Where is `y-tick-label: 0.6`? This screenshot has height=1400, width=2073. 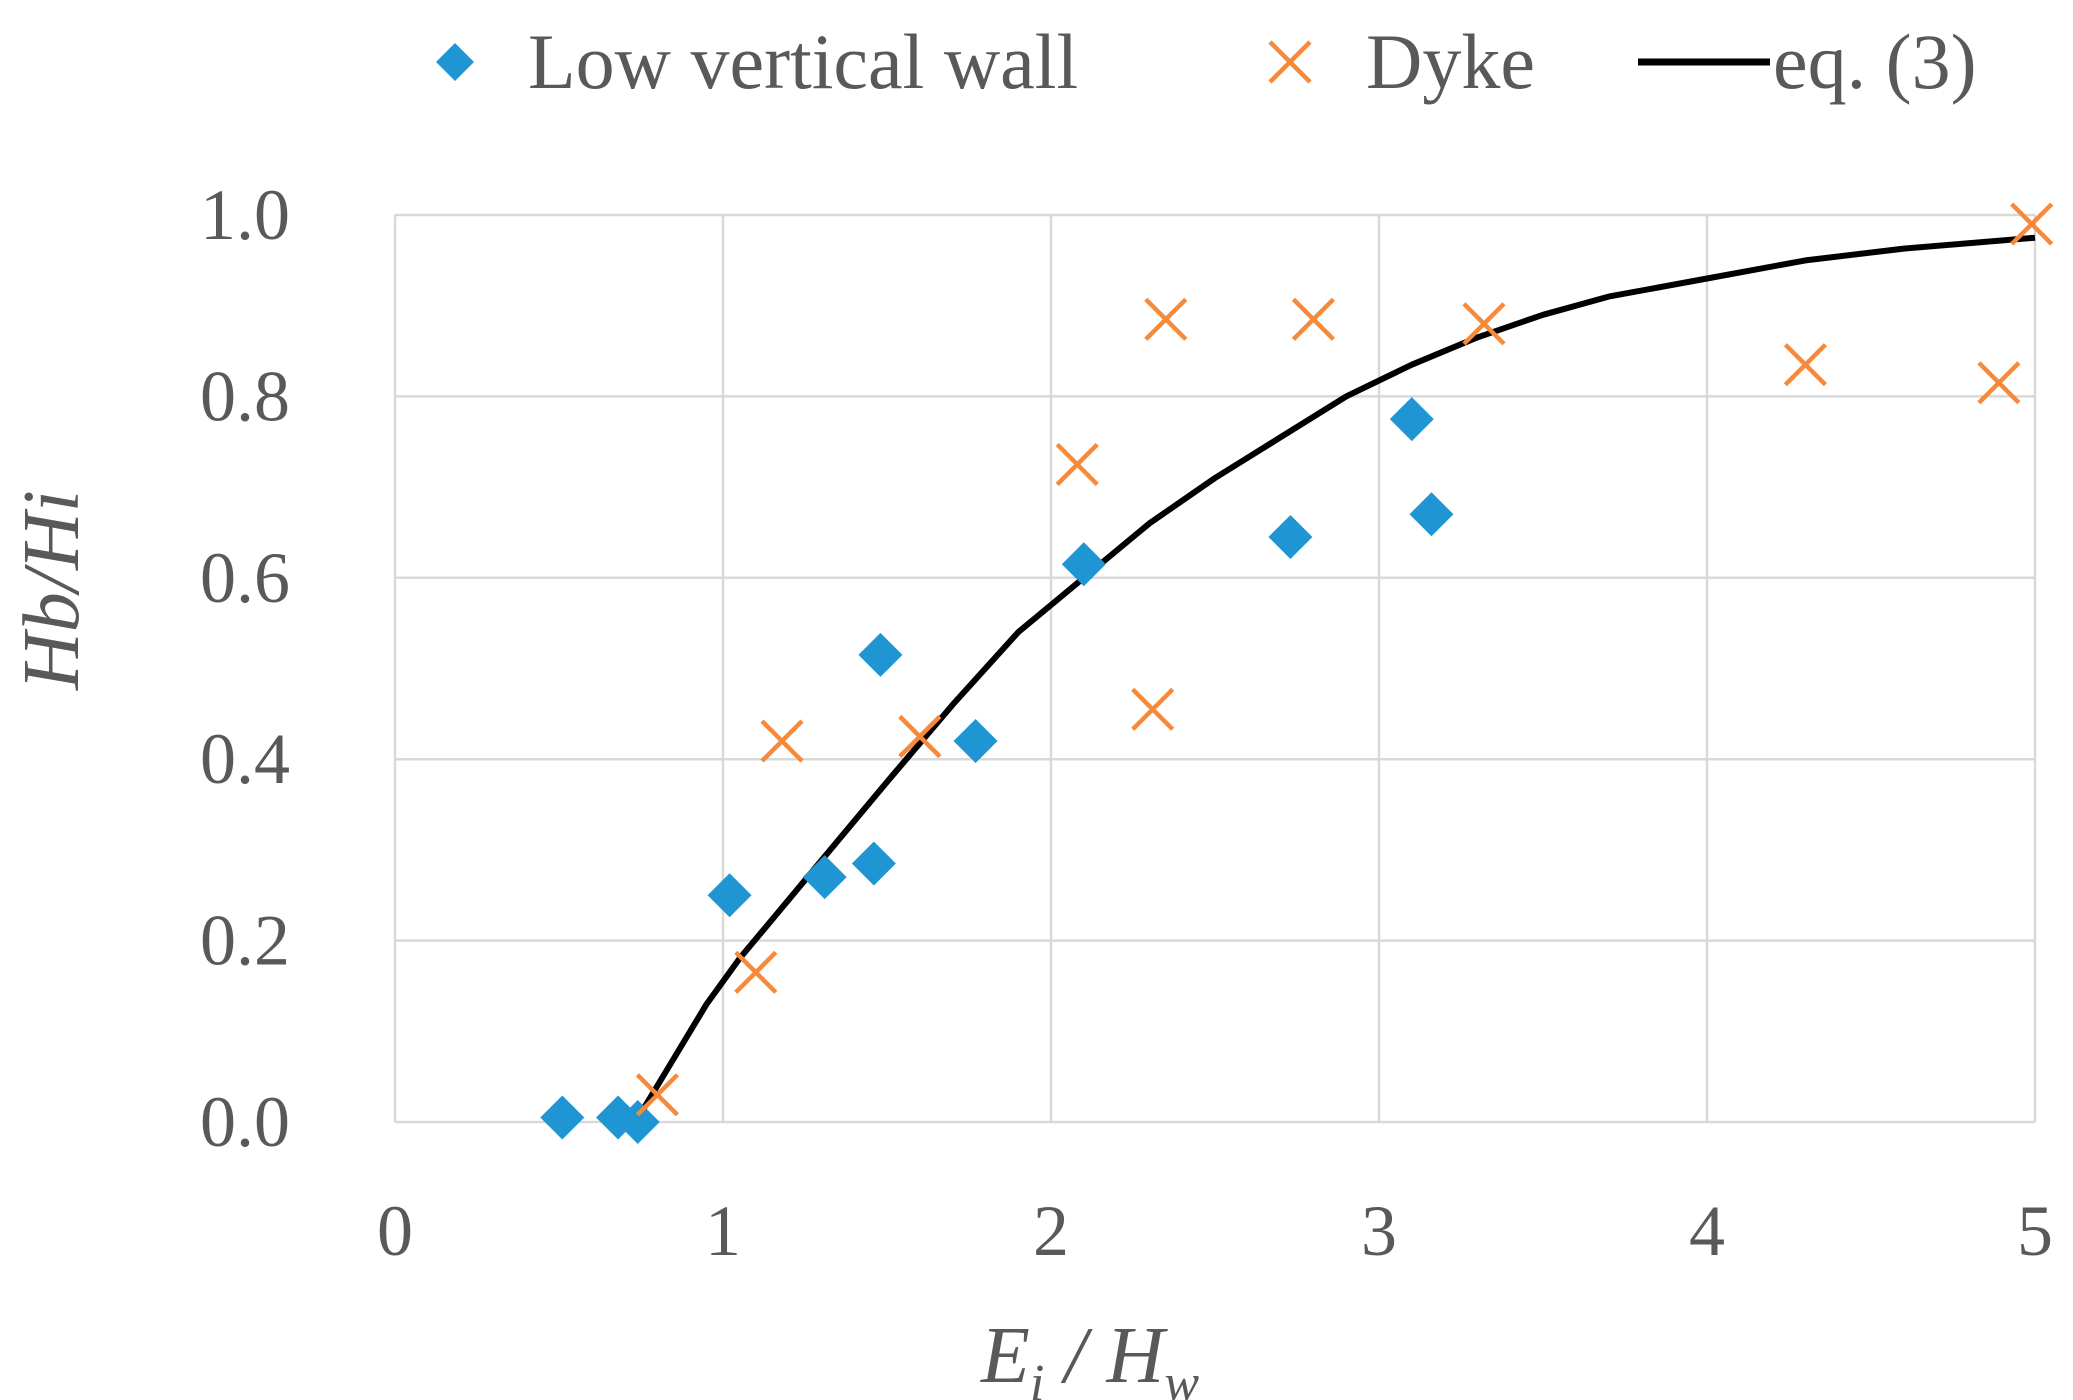 y-tick-label: 0.6 is located at coordinates (245, 578).